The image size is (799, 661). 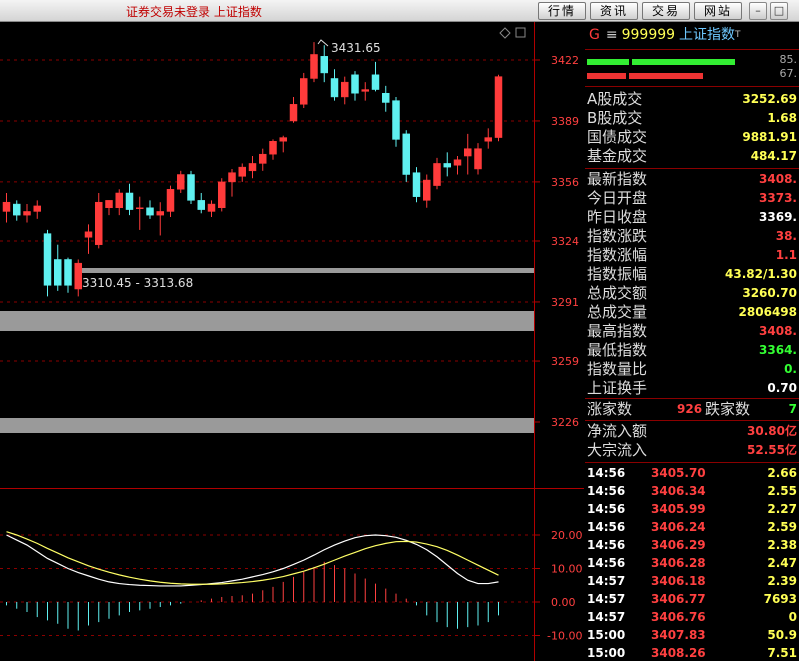 What do you see at coordinates (692, 312) in the screenshot?
I see `index-row: 总成交量 2806498` at bounding box center [692, 312].